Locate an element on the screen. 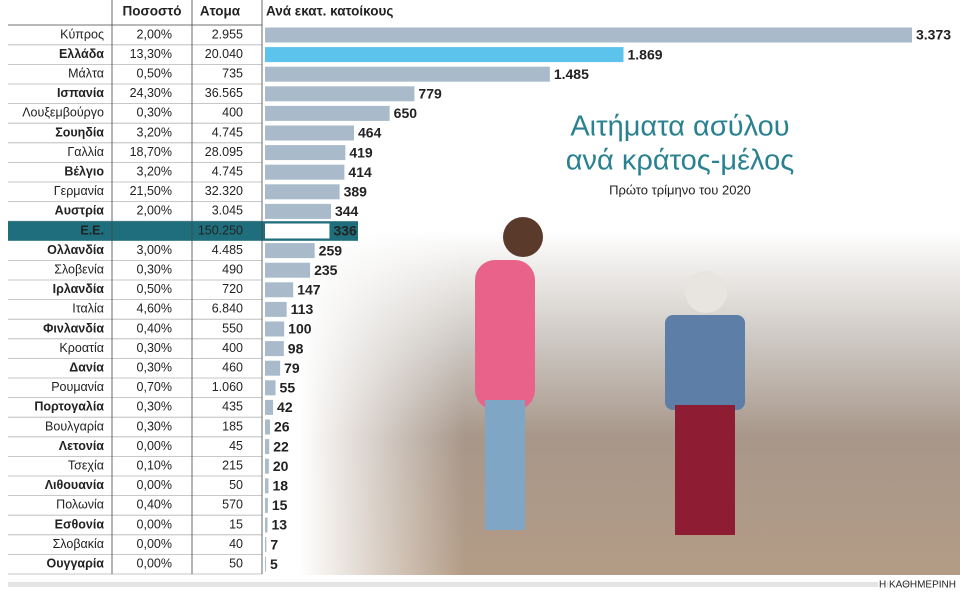 This screenshot has width=960, height=600. value-label: 22 is located at coordinates (281, 446).